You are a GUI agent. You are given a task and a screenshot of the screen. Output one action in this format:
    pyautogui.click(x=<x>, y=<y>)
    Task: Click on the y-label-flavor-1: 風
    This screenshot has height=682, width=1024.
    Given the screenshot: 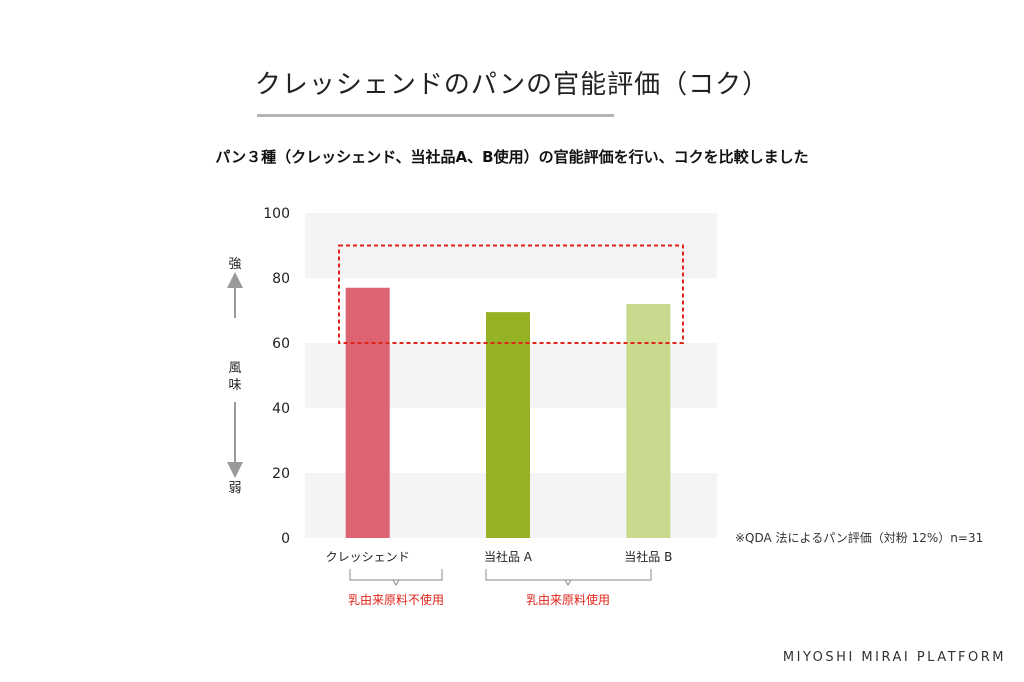 What is the action you would take?
    pyautogui.click(x=234, y=368)
    